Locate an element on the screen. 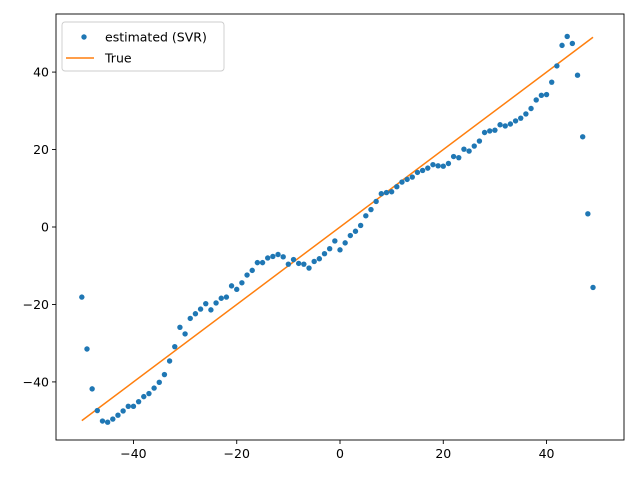 This screenshot has width=640, height=480. y-tick-label: 0 is located at coordinates (45, 227).